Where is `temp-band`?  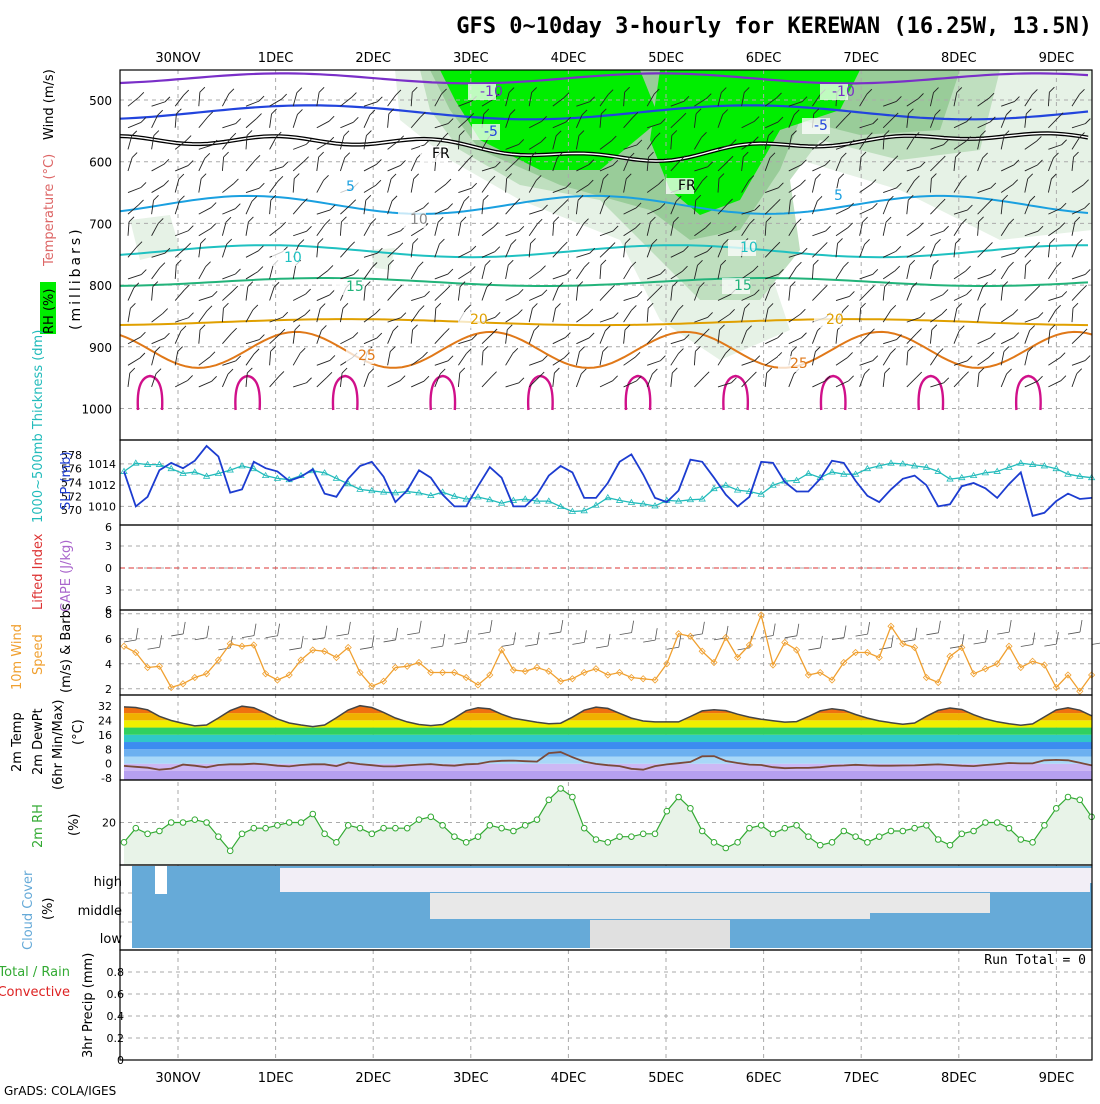 temp-band is located at coordinates (608, 767).